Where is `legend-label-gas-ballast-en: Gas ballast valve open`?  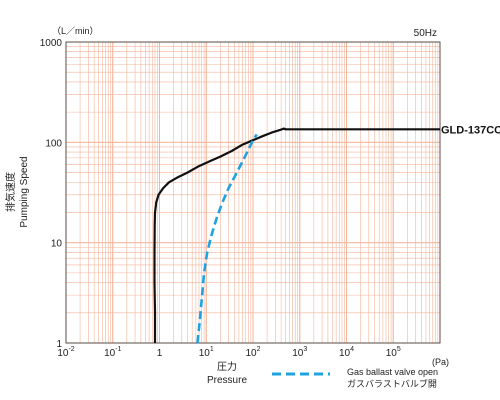
legend-label-gas-ballast-en: Gas ballast valve open is located at coordinates (392, 372).